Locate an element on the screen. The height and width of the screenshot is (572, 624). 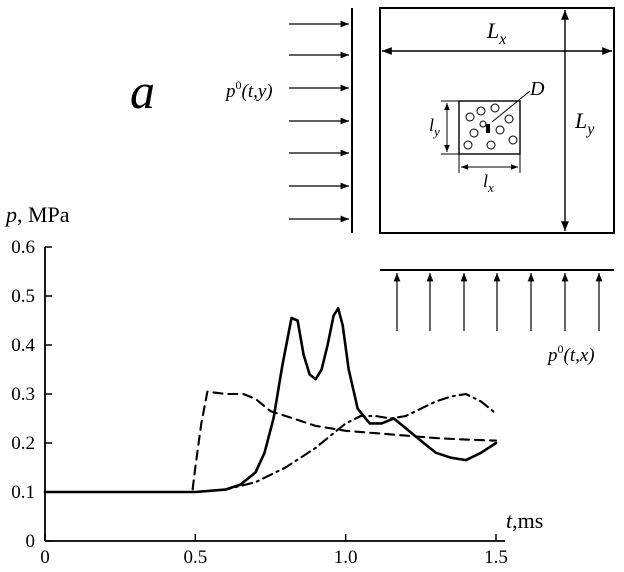
D-label: D is located at coordinates (537, 89).